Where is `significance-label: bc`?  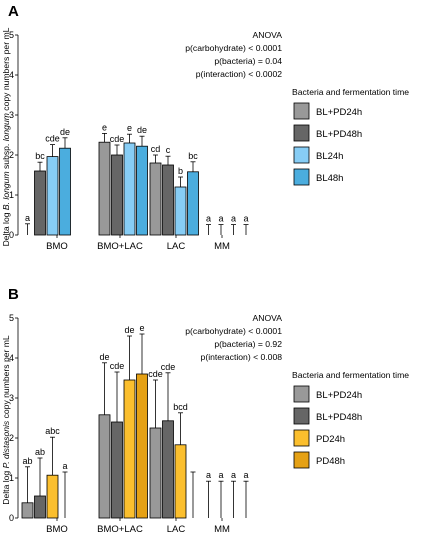
significance-label: bc is located at coordinates (193, 156).